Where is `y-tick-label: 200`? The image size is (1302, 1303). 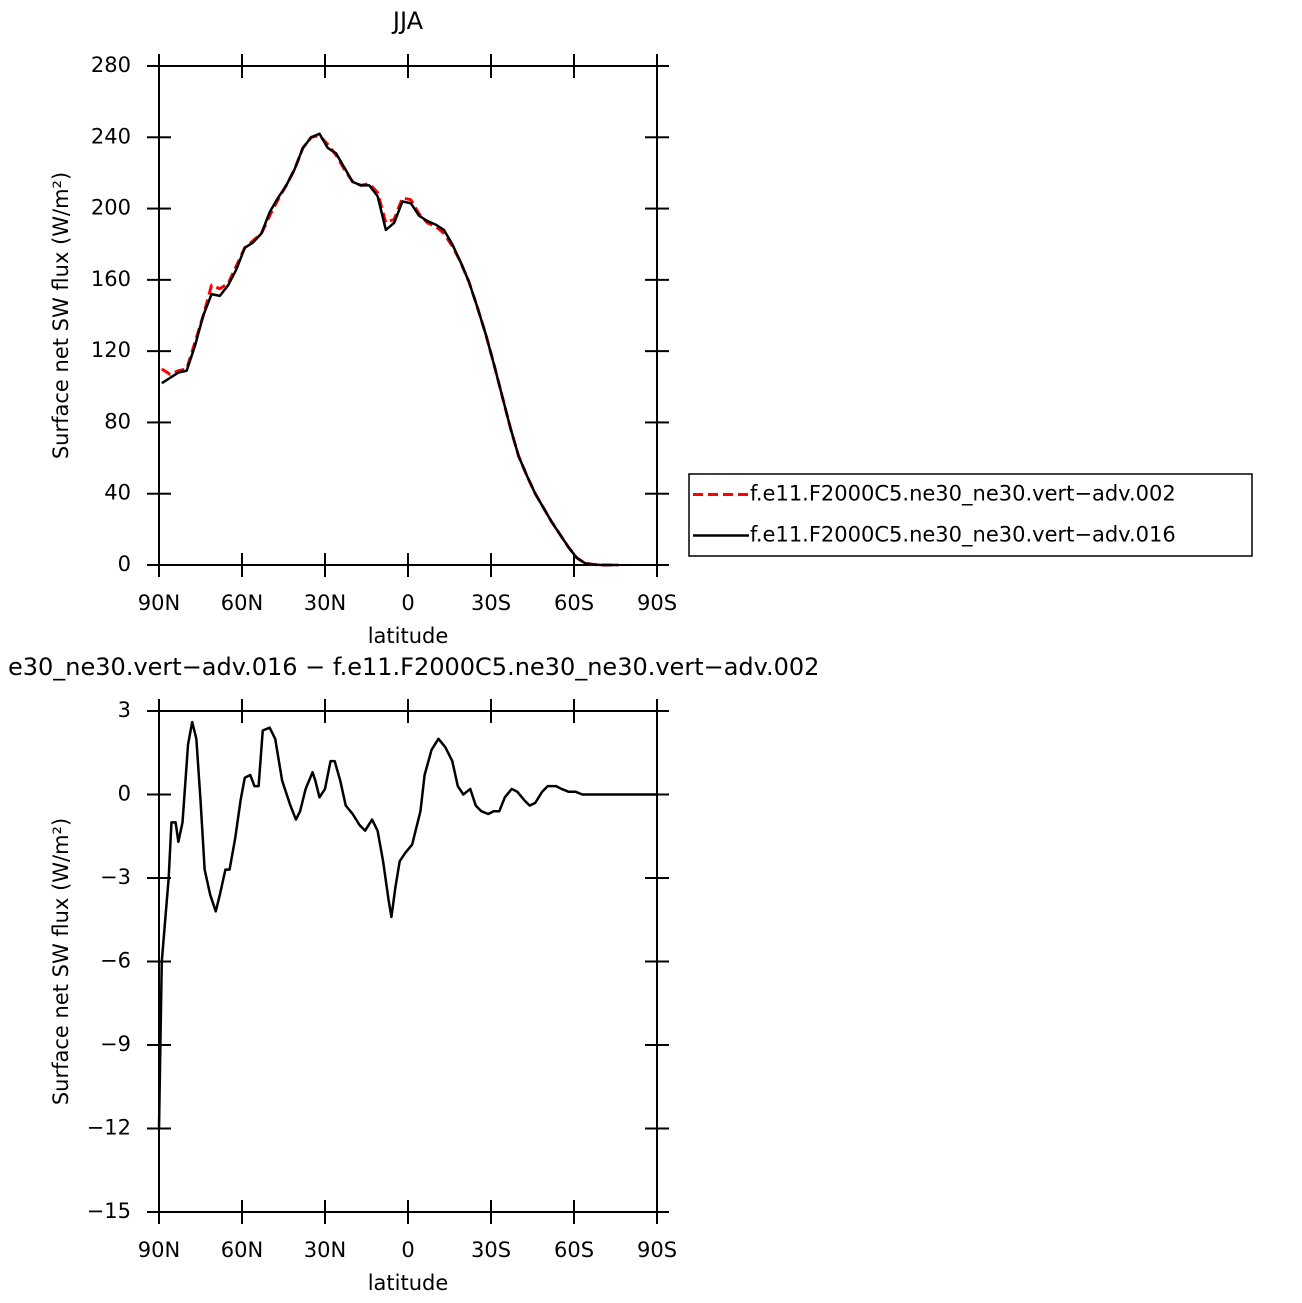
y-tick-label: 200 is located at coordinates (111, 208).